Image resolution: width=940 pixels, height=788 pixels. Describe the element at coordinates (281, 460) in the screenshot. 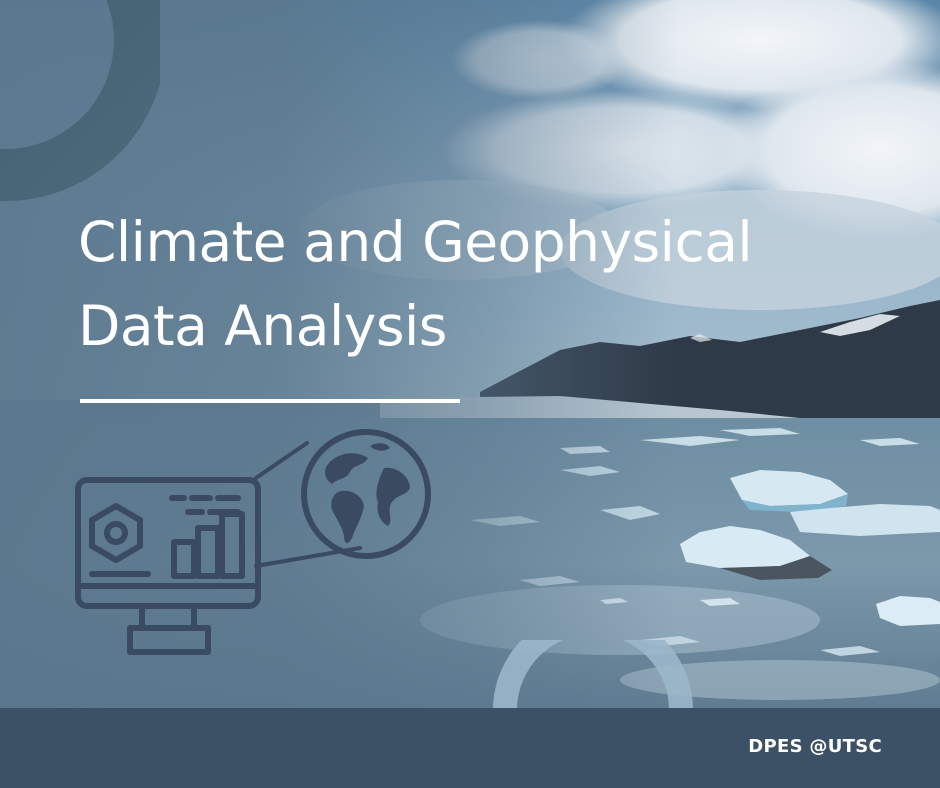

I see `connector-line-top` at that location.